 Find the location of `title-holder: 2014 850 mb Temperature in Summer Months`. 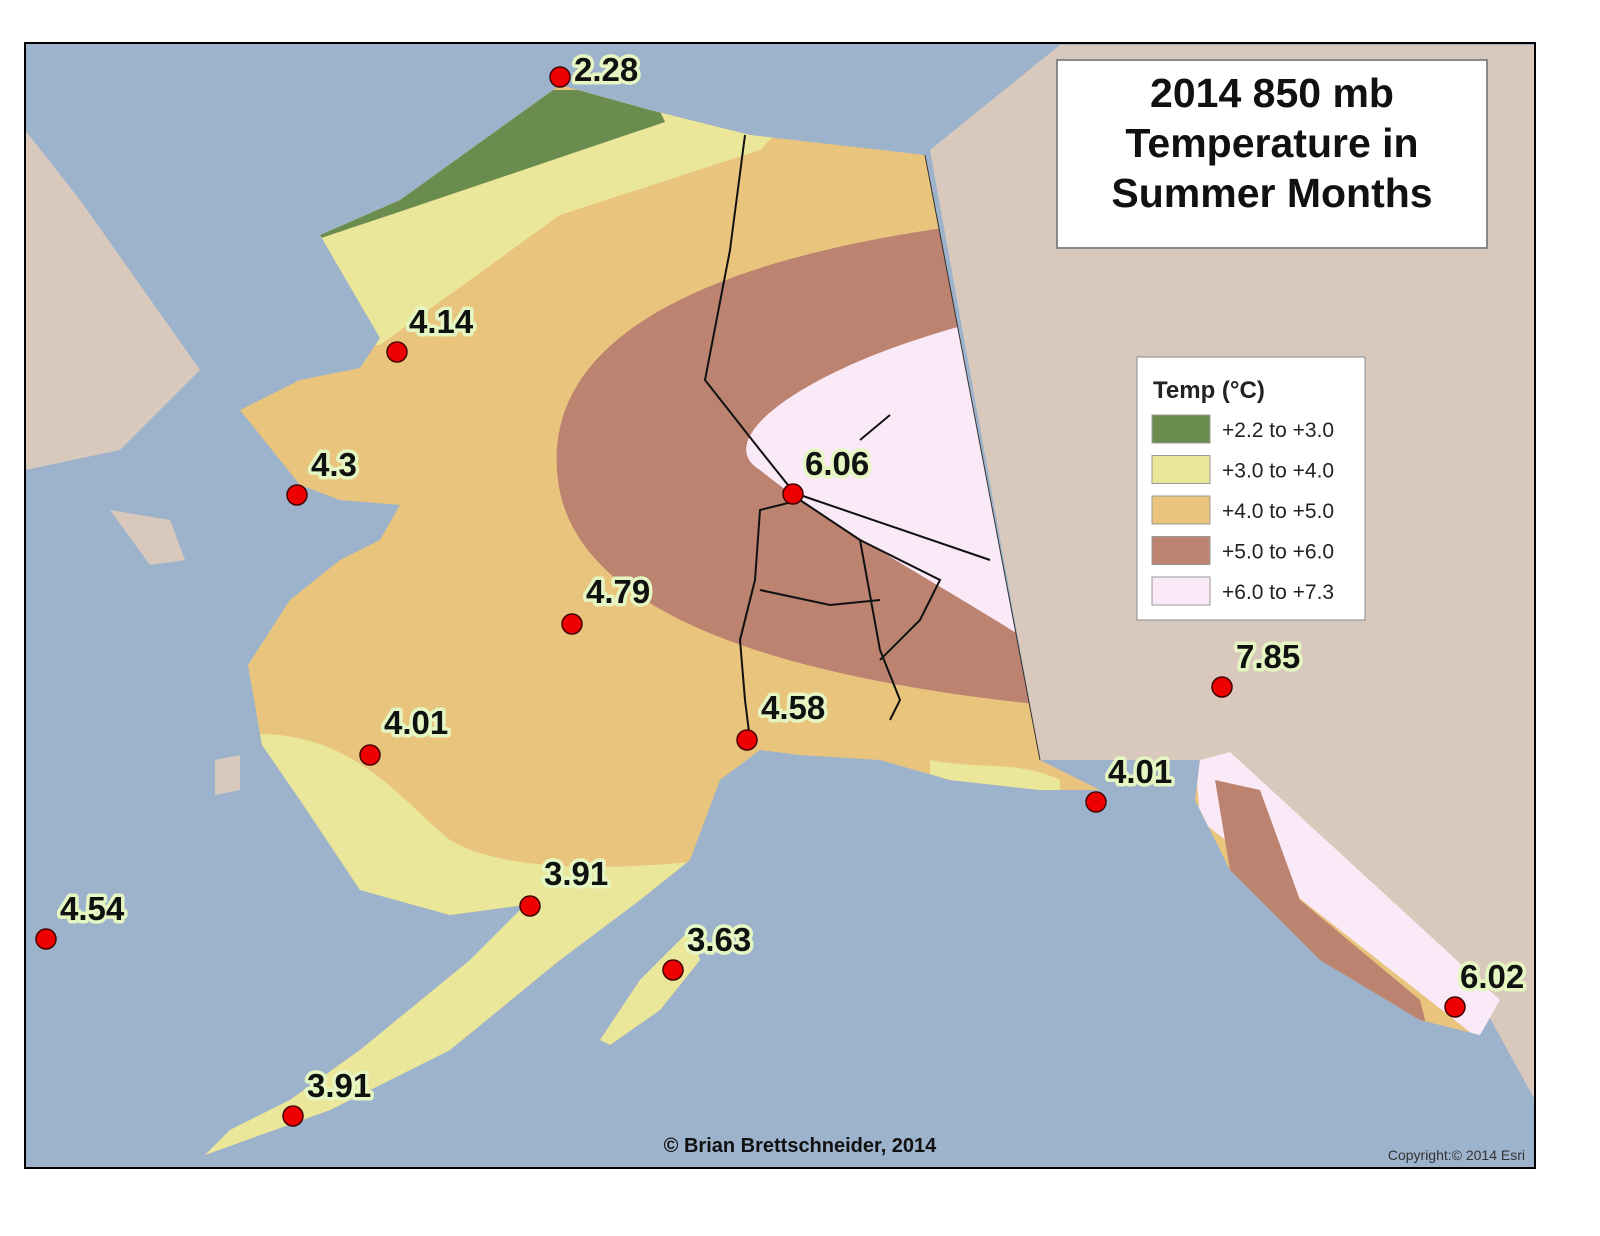

title-holder: 2014 850 mb Temperature in Summer Months is located at coordinates (1272, 143).